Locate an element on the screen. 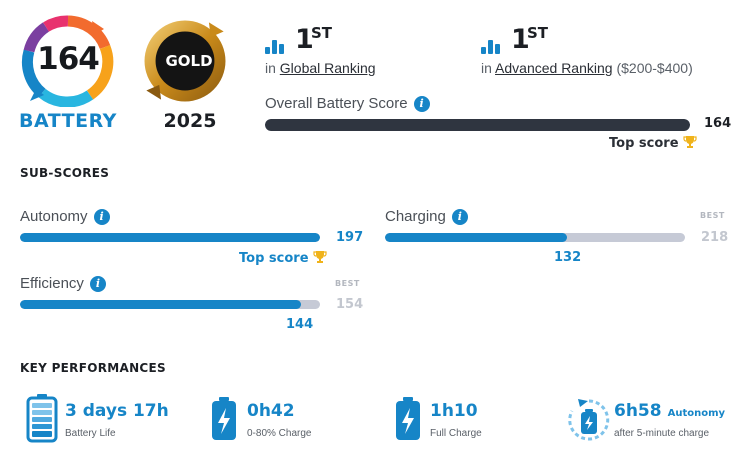 This screenshot has width=750, height=470. charging-label: Charging is located at coordinates (415, 216).